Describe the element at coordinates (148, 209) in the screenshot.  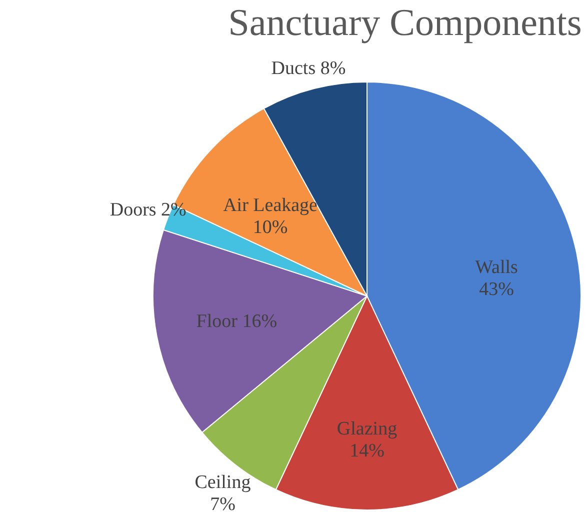
I see `slice-label: Doors 2%` at that location.